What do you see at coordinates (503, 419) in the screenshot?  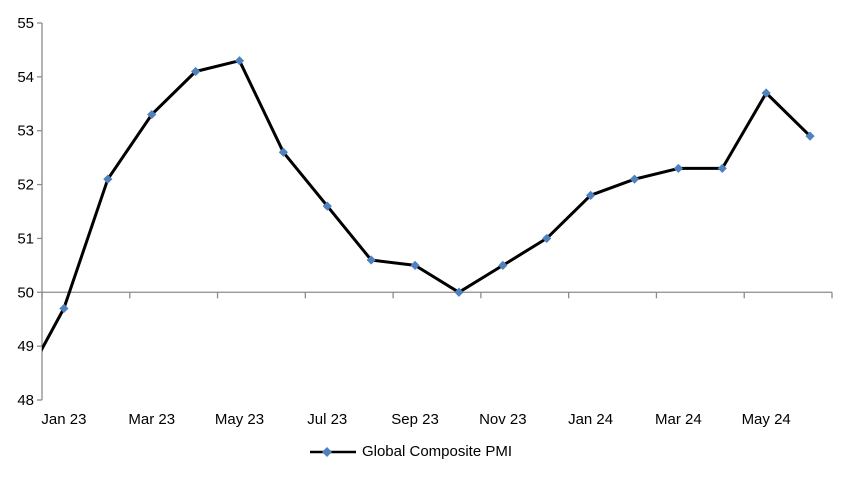 I see `x-tick-label: Nov 23` at bounding box center [503, 419].